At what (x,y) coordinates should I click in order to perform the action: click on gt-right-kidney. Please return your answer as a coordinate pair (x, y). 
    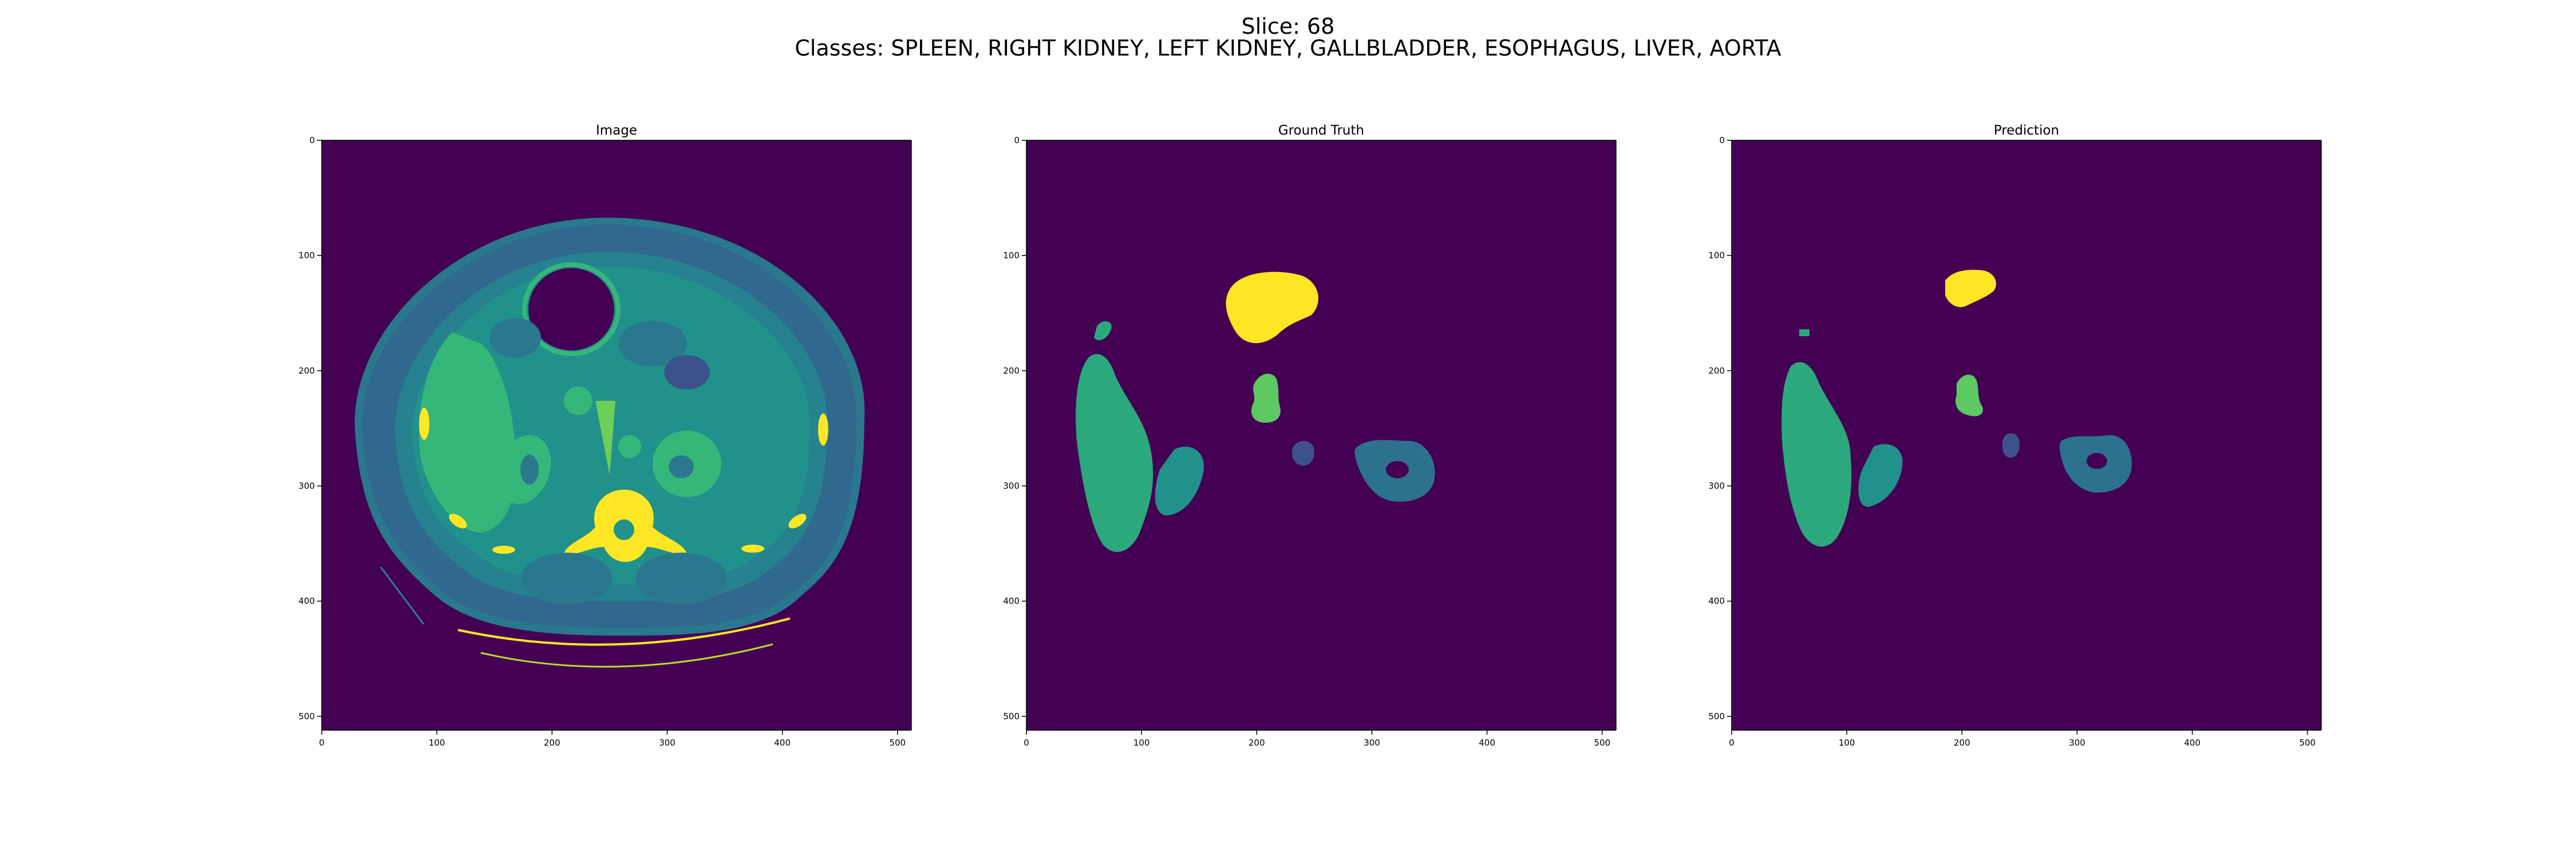
    Looking at the image, I should click on (1179, 481).